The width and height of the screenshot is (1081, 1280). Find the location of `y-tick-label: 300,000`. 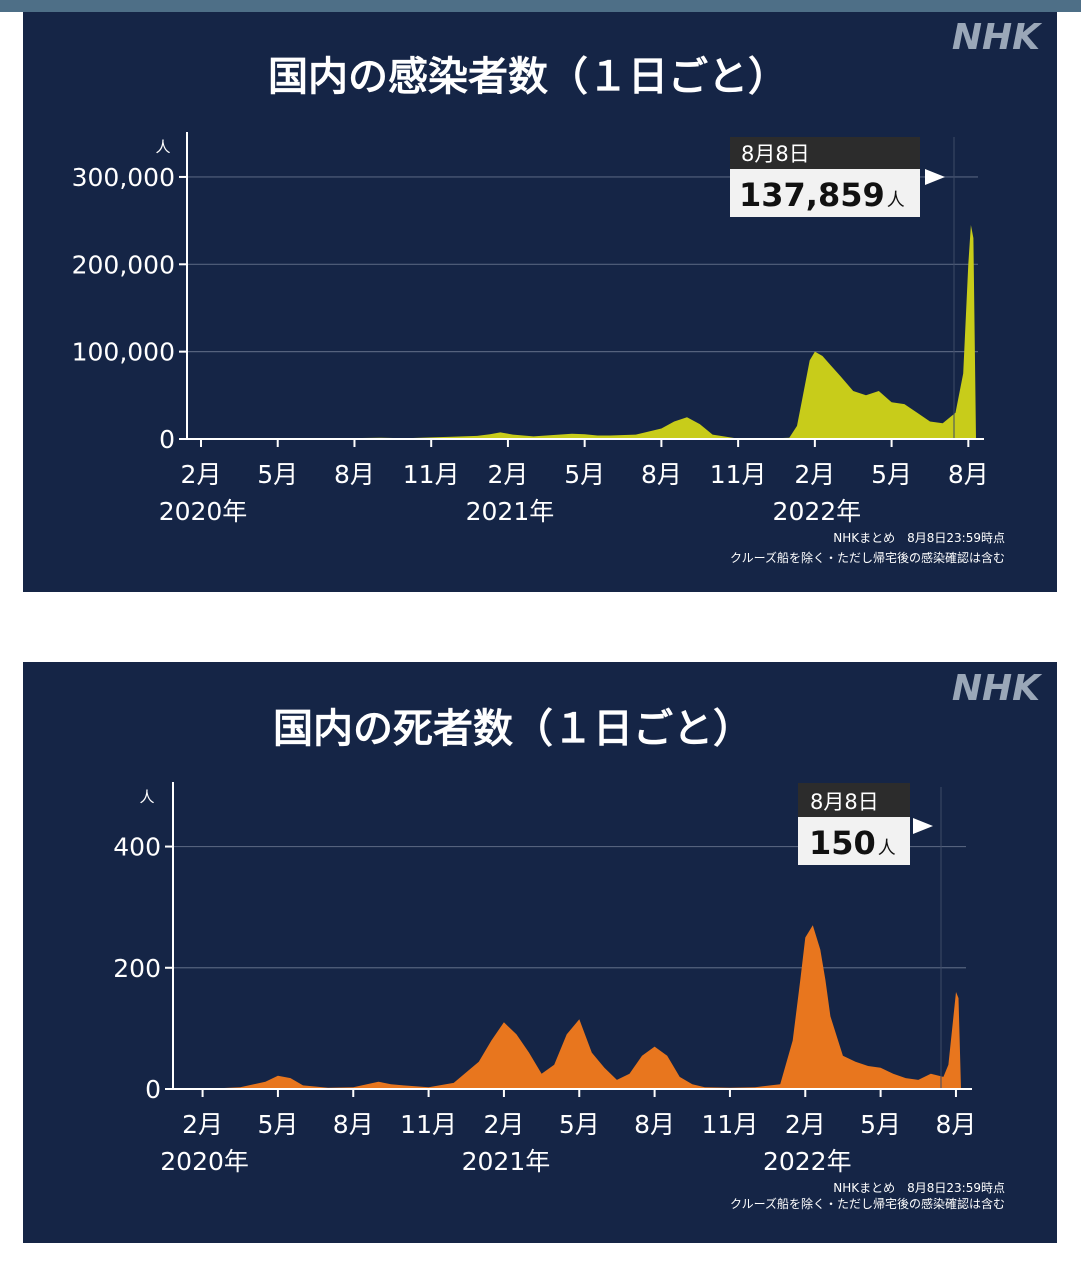

y-tick-label: 300,000 is located at coordinates (123, 177).